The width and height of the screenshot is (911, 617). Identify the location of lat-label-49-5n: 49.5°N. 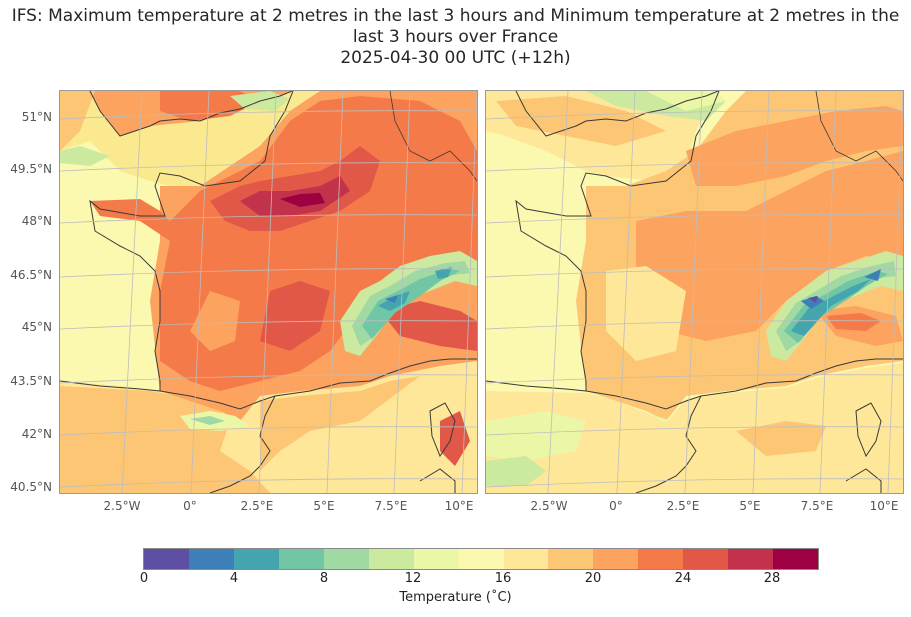
(31, 169).